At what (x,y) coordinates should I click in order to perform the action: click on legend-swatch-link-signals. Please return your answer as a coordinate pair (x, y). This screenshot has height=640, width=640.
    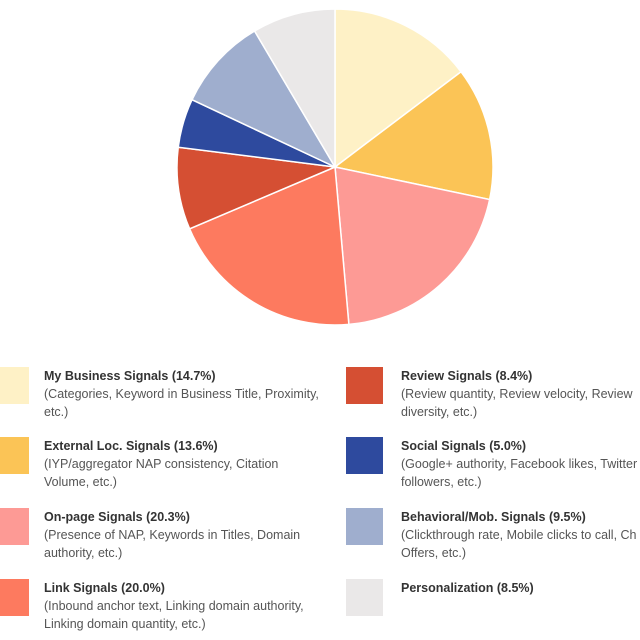
    Looking at the image, I should click on (14, 597).